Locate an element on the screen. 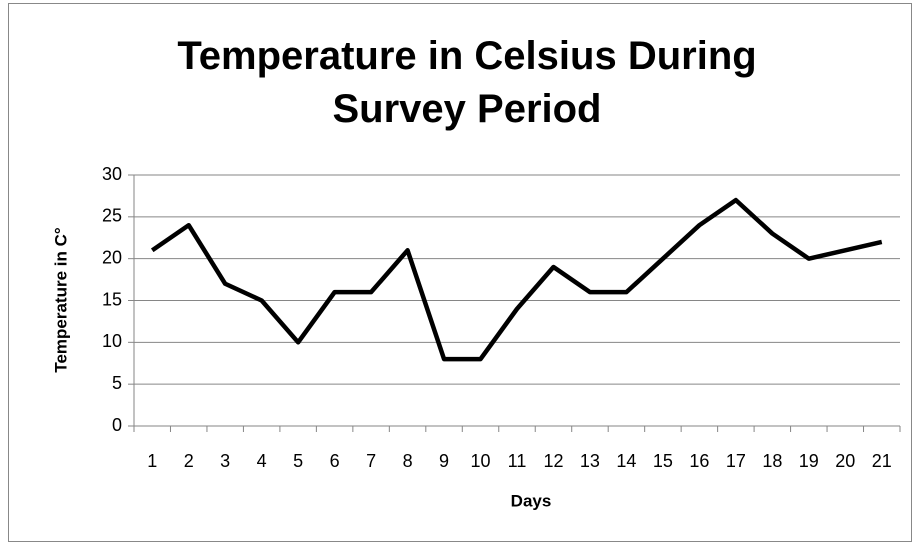 The height and width of the screenshot is (548, 919). x-tick-label: 15 is located at coordinates (663, 461).